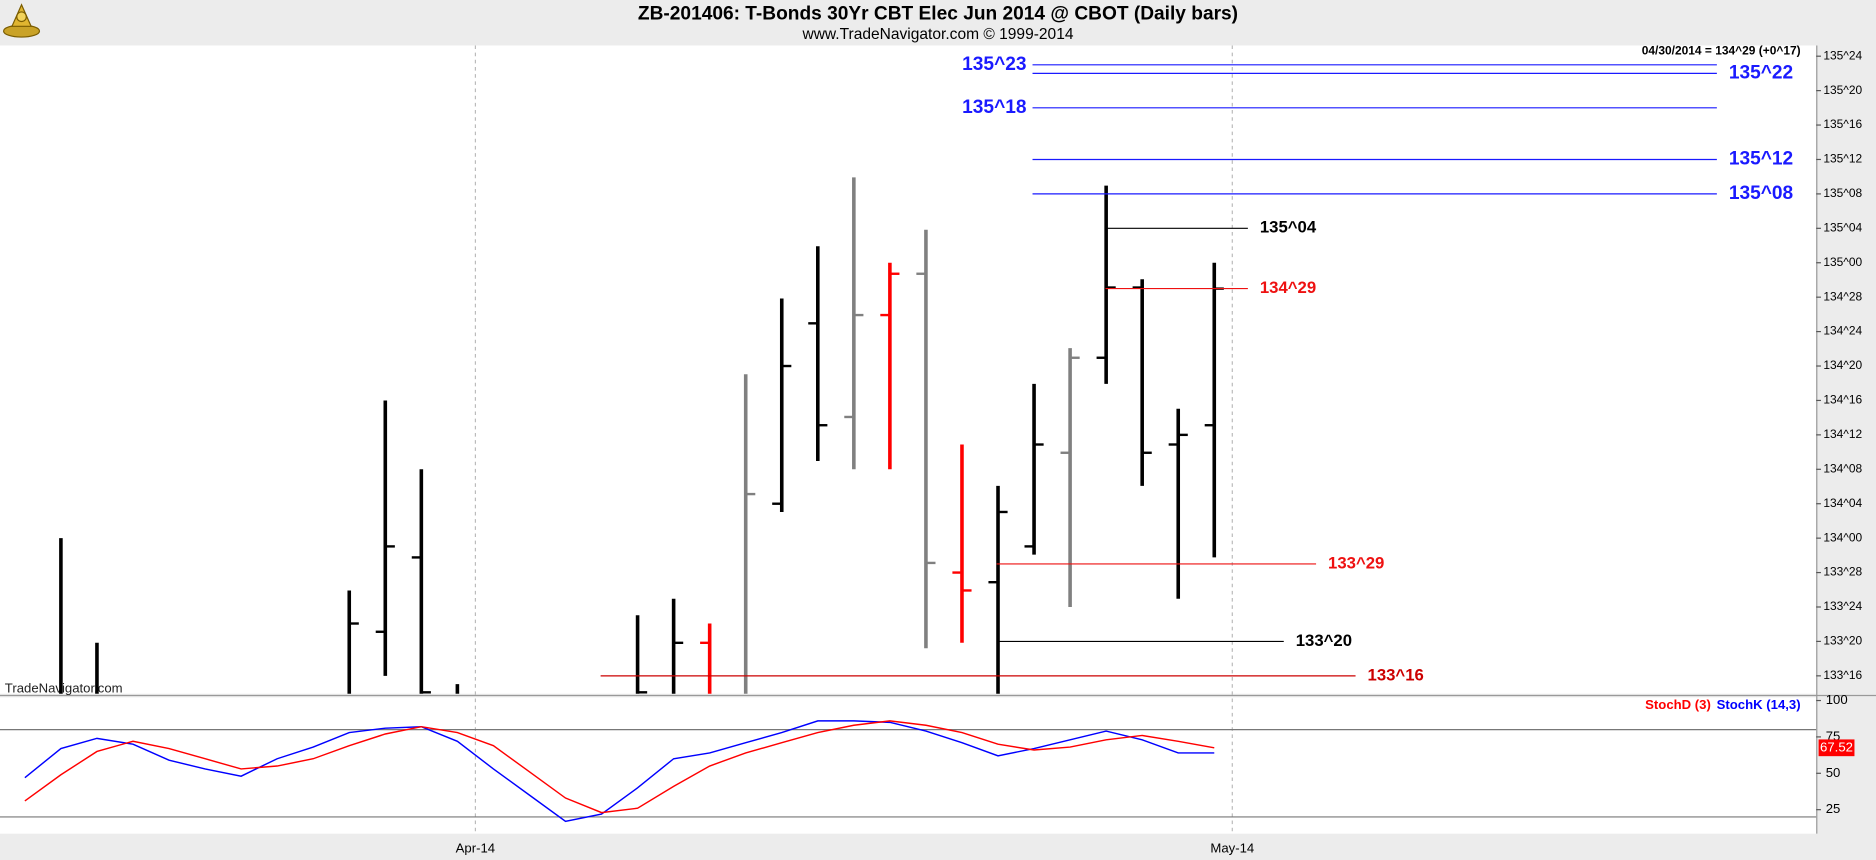  Describe the element at coordinates (1356, 562) in the screenshot. I see `level-label: 133^29` at that location.